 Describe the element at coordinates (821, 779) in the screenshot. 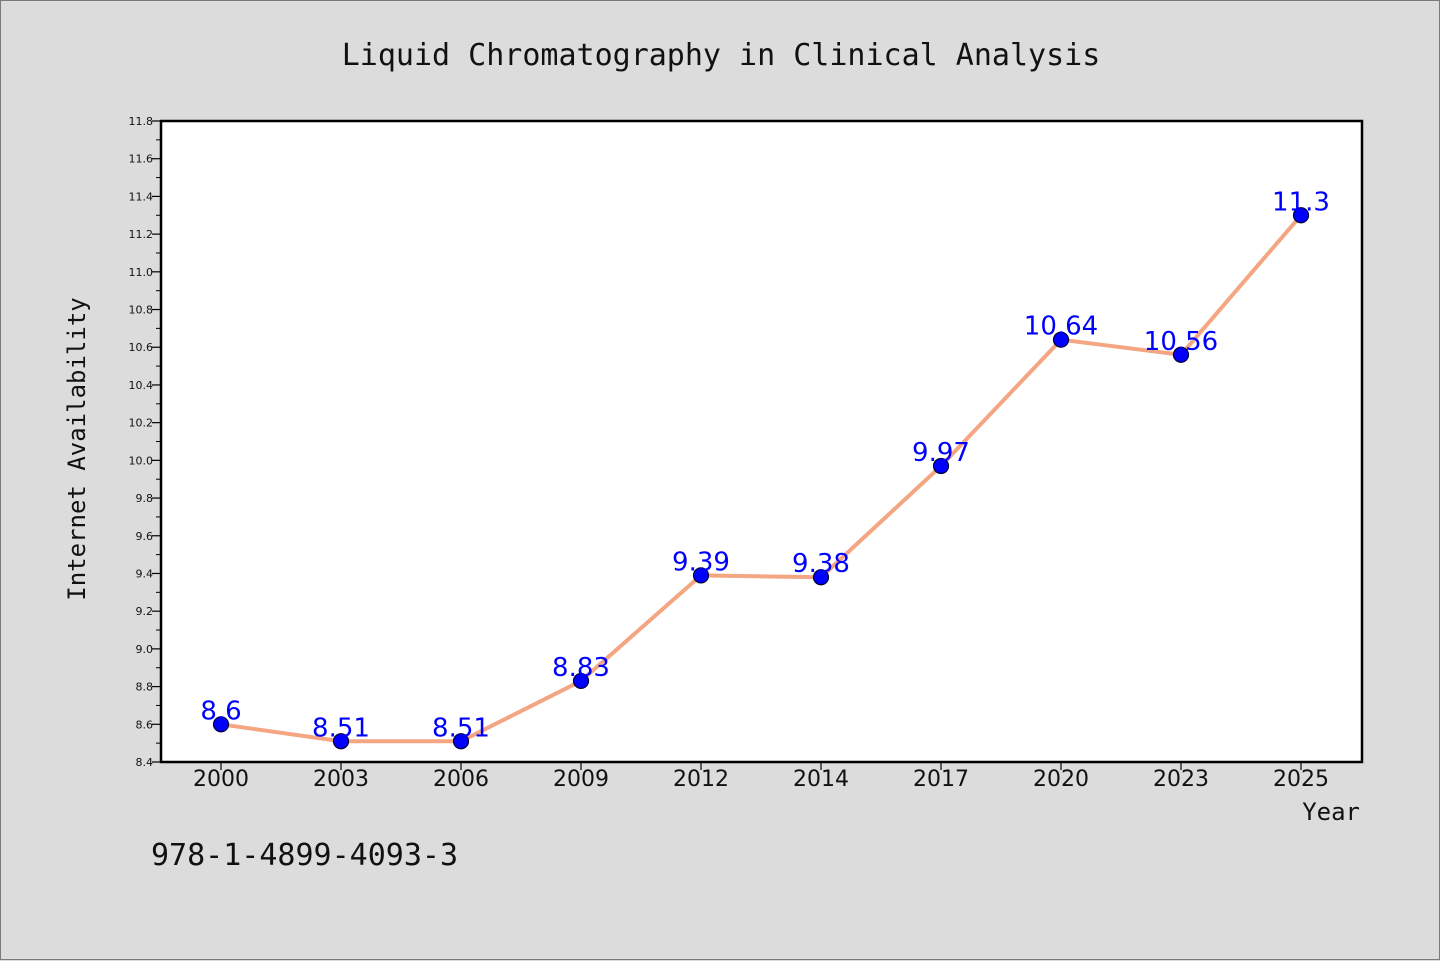

I see `x-tick-label: 2014` at that location.